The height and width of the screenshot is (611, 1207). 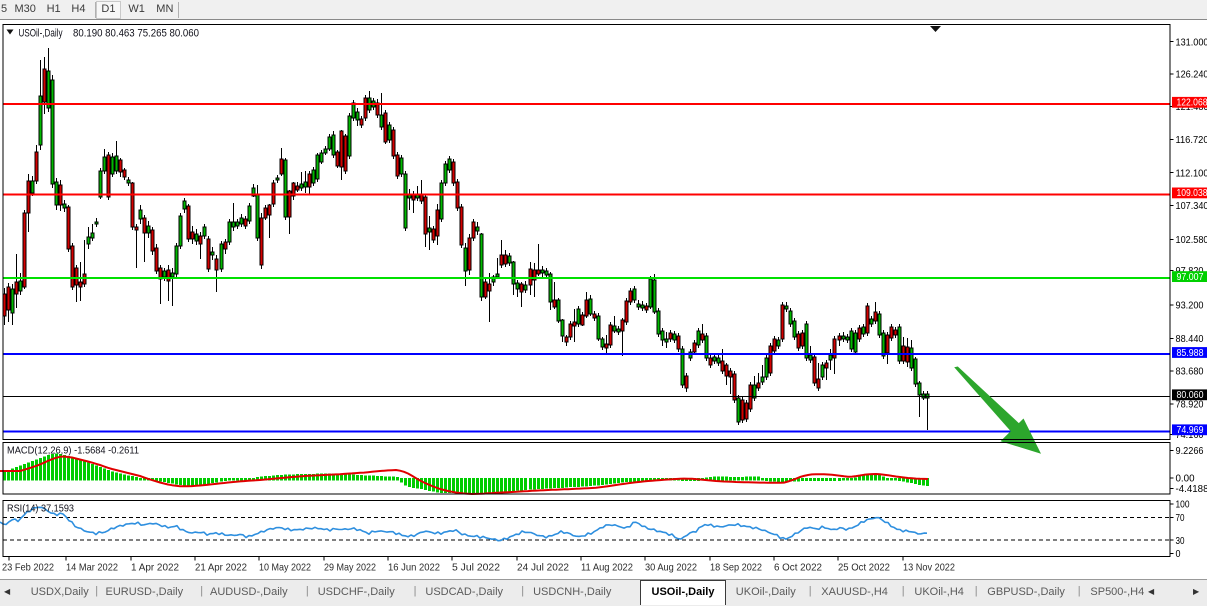 I want to click on svg-text: 25 Oct 2022, so click(x=864, y=568).